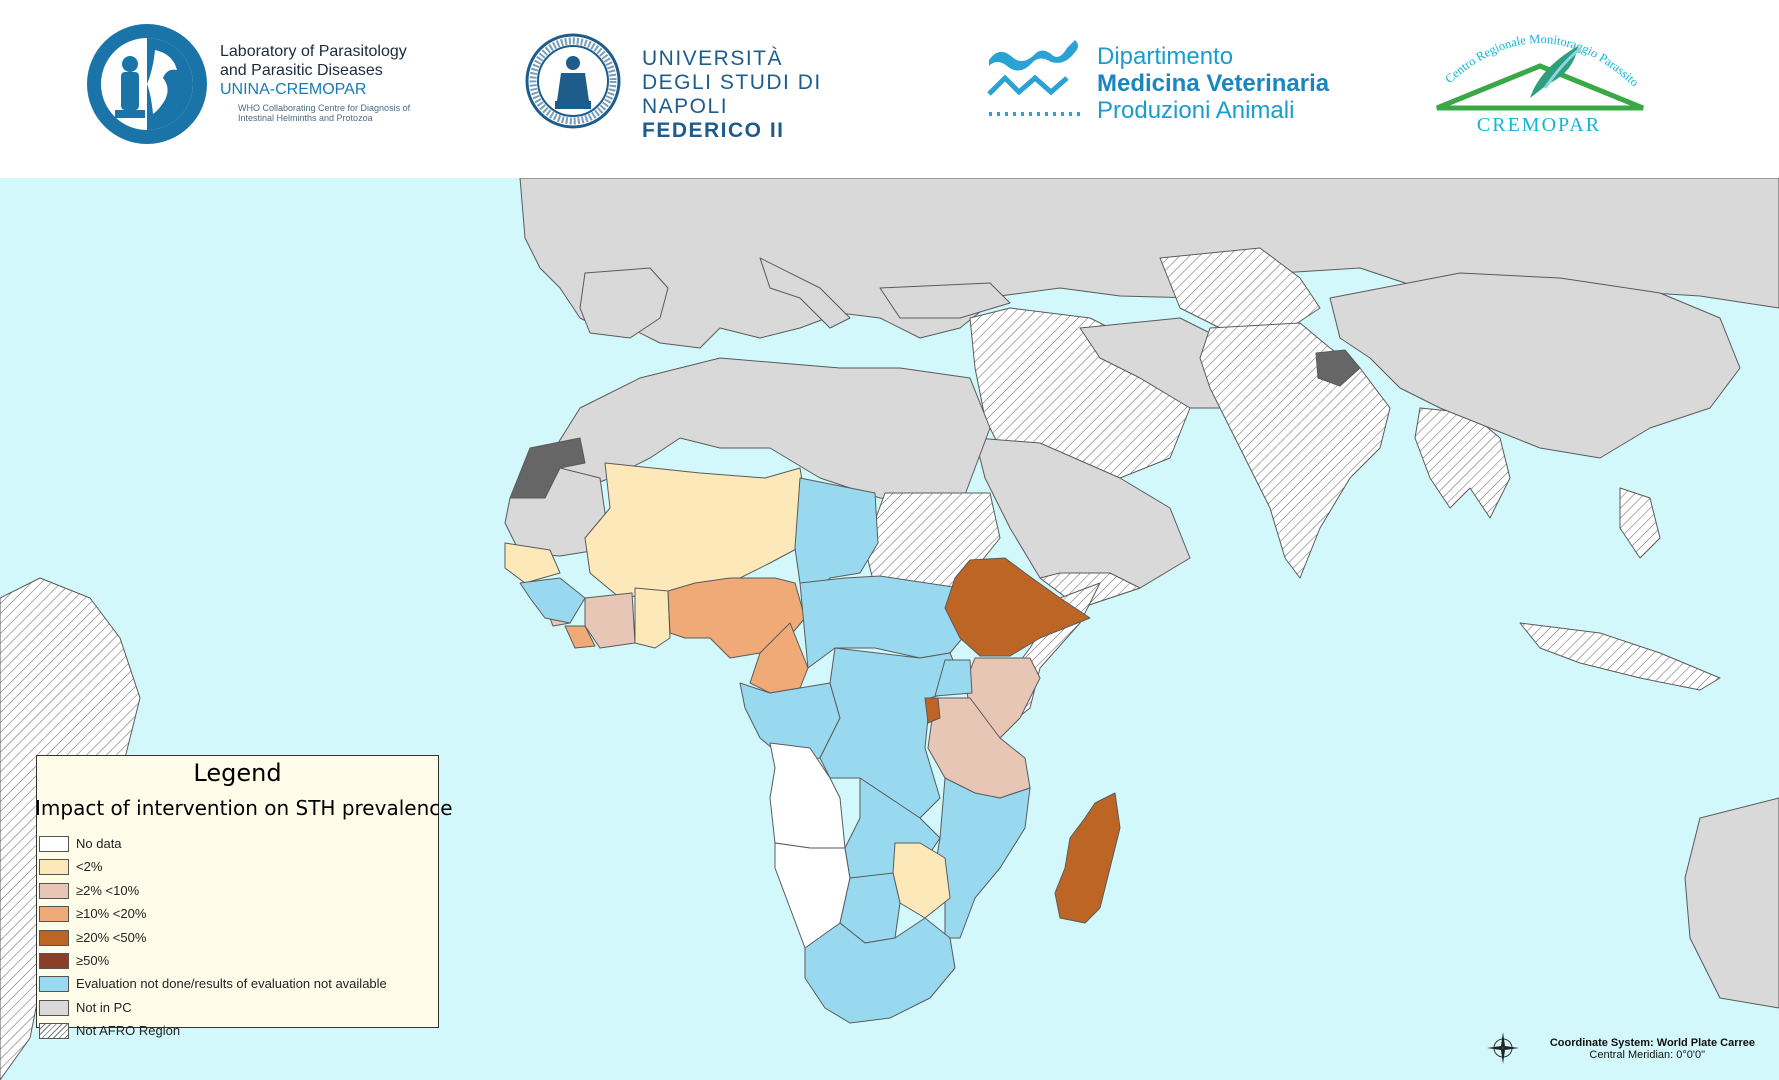 This screenshot has height=1080, width=1779. Describe the element at coordinates (237, 1031) in the screenshot. I see `legend-item: Not AFRO Region` at that location.